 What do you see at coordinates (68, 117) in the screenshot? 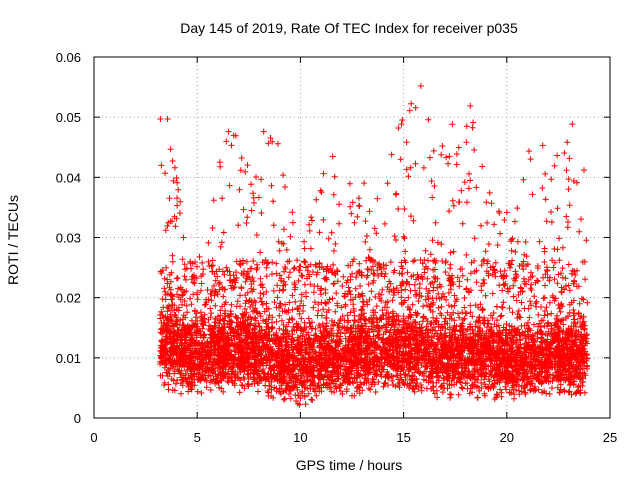
I see `y-tick-label: 0.05` at bounding box center [68, 117].